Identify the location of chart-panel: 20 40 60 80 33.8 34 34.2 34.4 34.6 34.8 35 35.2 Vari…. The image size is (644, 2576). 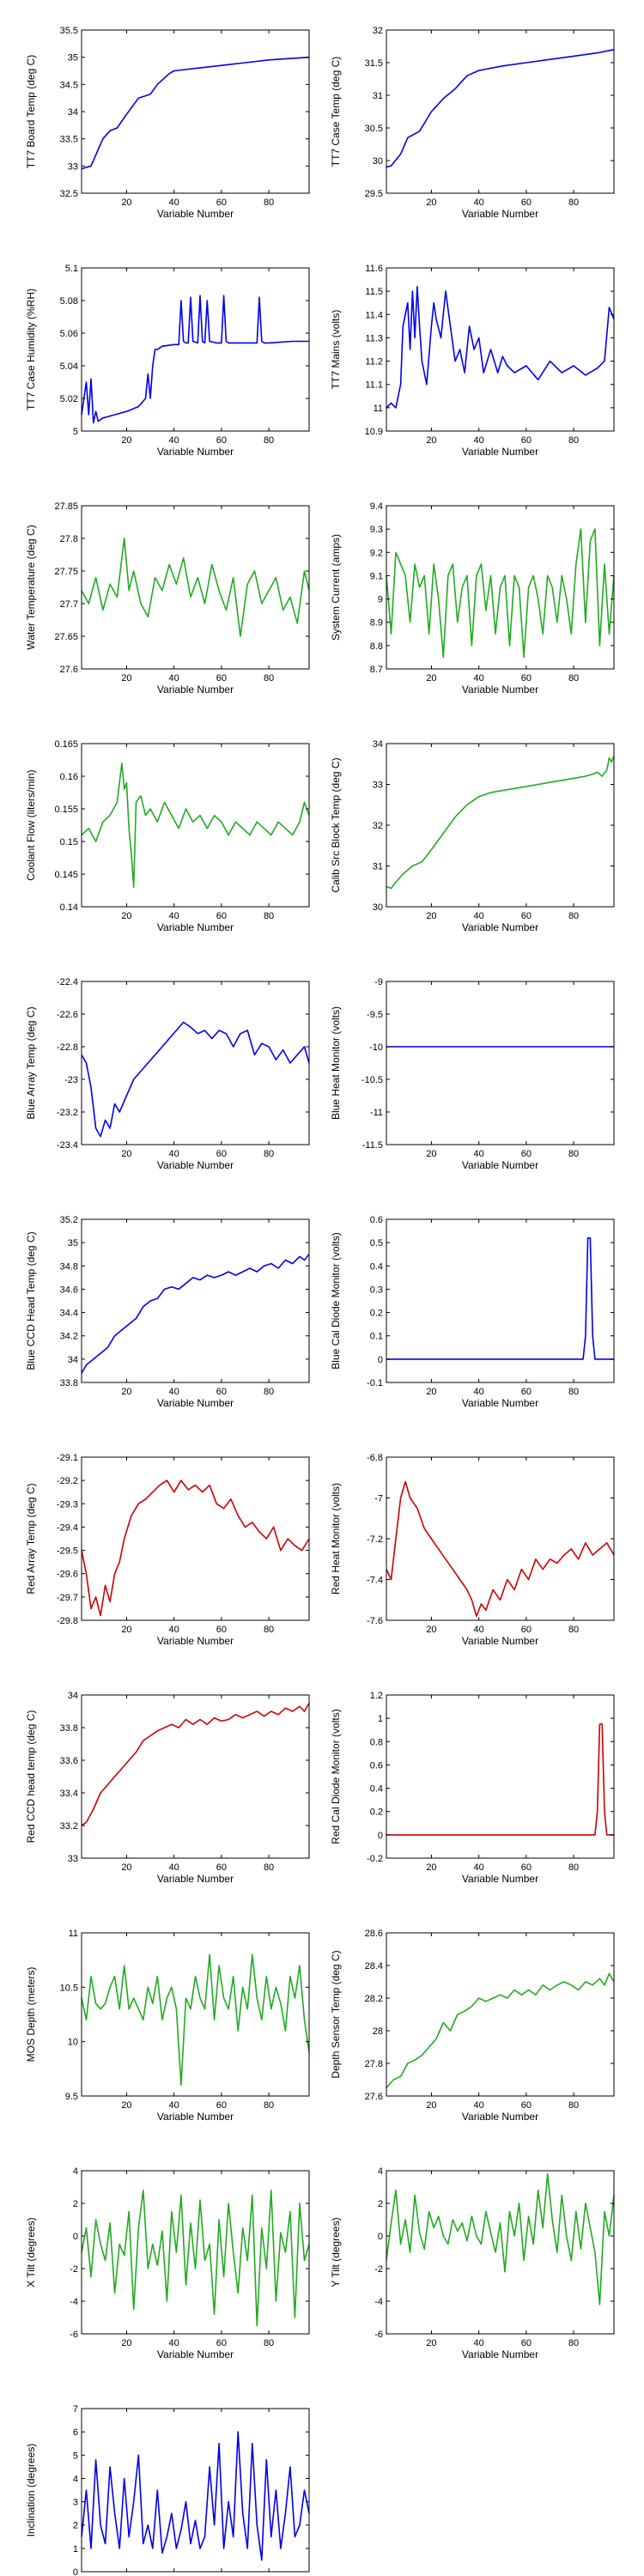
(167, 1312).